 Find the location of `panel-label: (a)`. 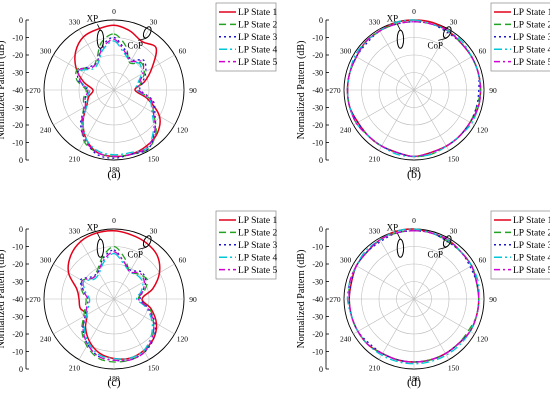

panel-label: (a) is located at coordinates (113, 174).